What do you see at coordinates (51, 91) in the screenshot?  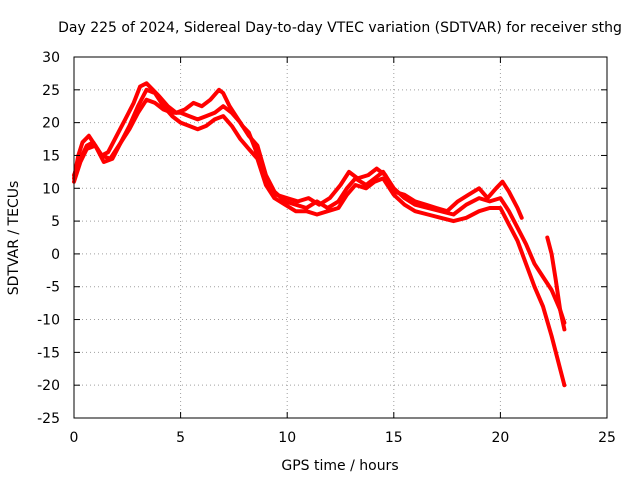 I see `y-tick-label: 25` at bounding box center [51, 91].